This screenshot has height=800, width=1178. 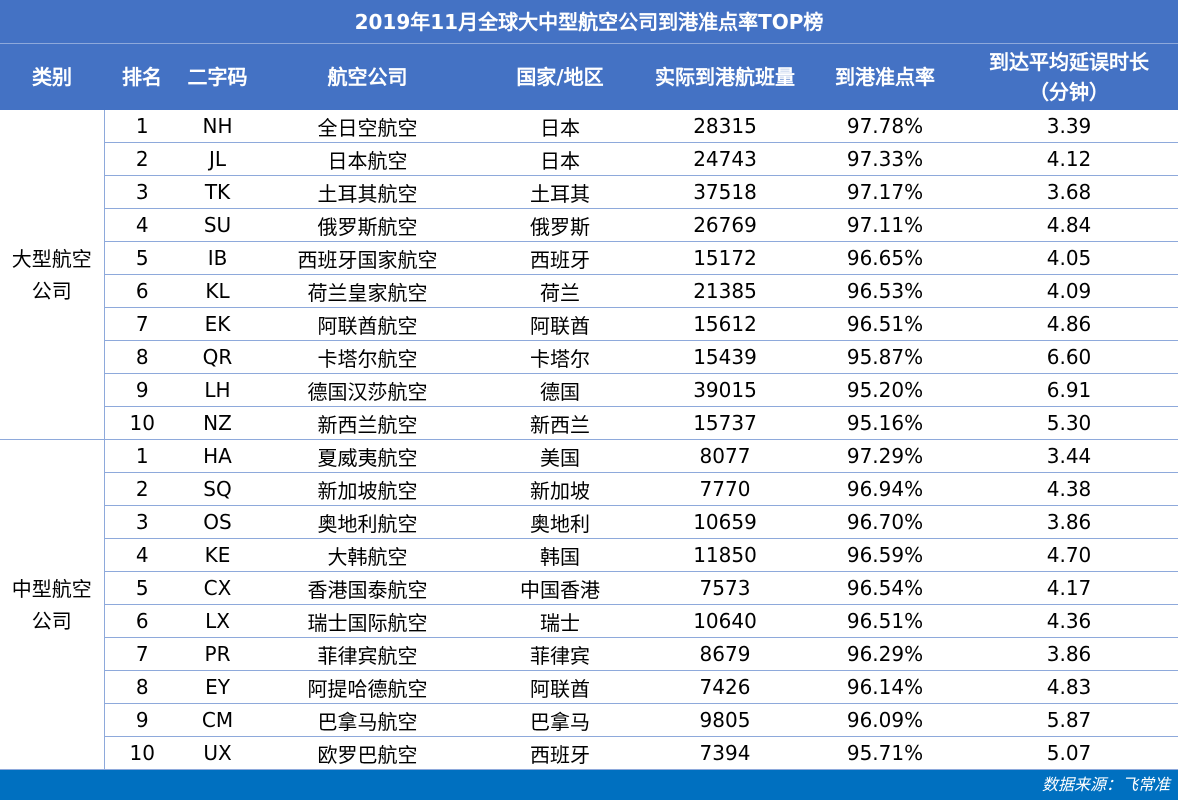 What do you see at coordinates (142, 720) in the screenshot?
I see `rank-cell: 9` at bounding box center [142, 720].